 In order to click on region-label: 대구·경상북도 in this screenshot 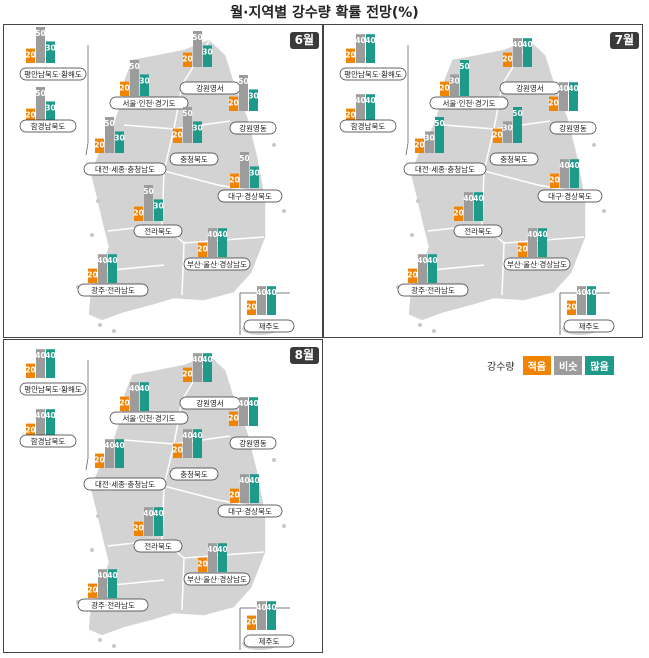, I will do `click(250, 196)`.